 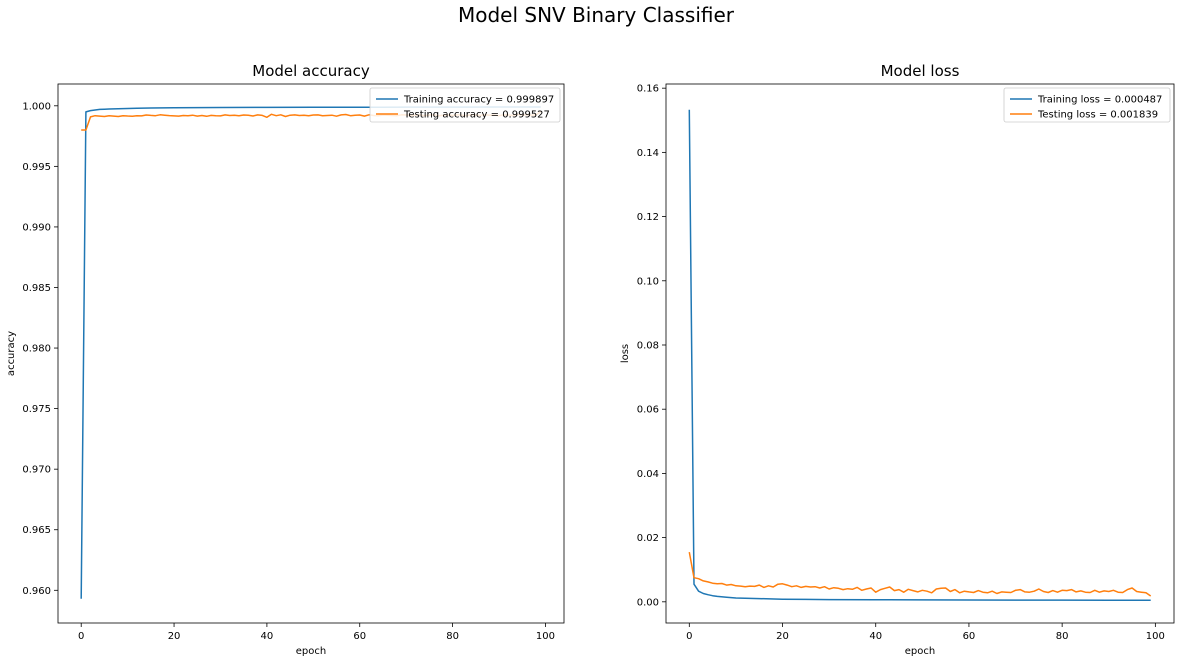 I want to click on loss-xtick-label: 60, so click(x=969, y=636).